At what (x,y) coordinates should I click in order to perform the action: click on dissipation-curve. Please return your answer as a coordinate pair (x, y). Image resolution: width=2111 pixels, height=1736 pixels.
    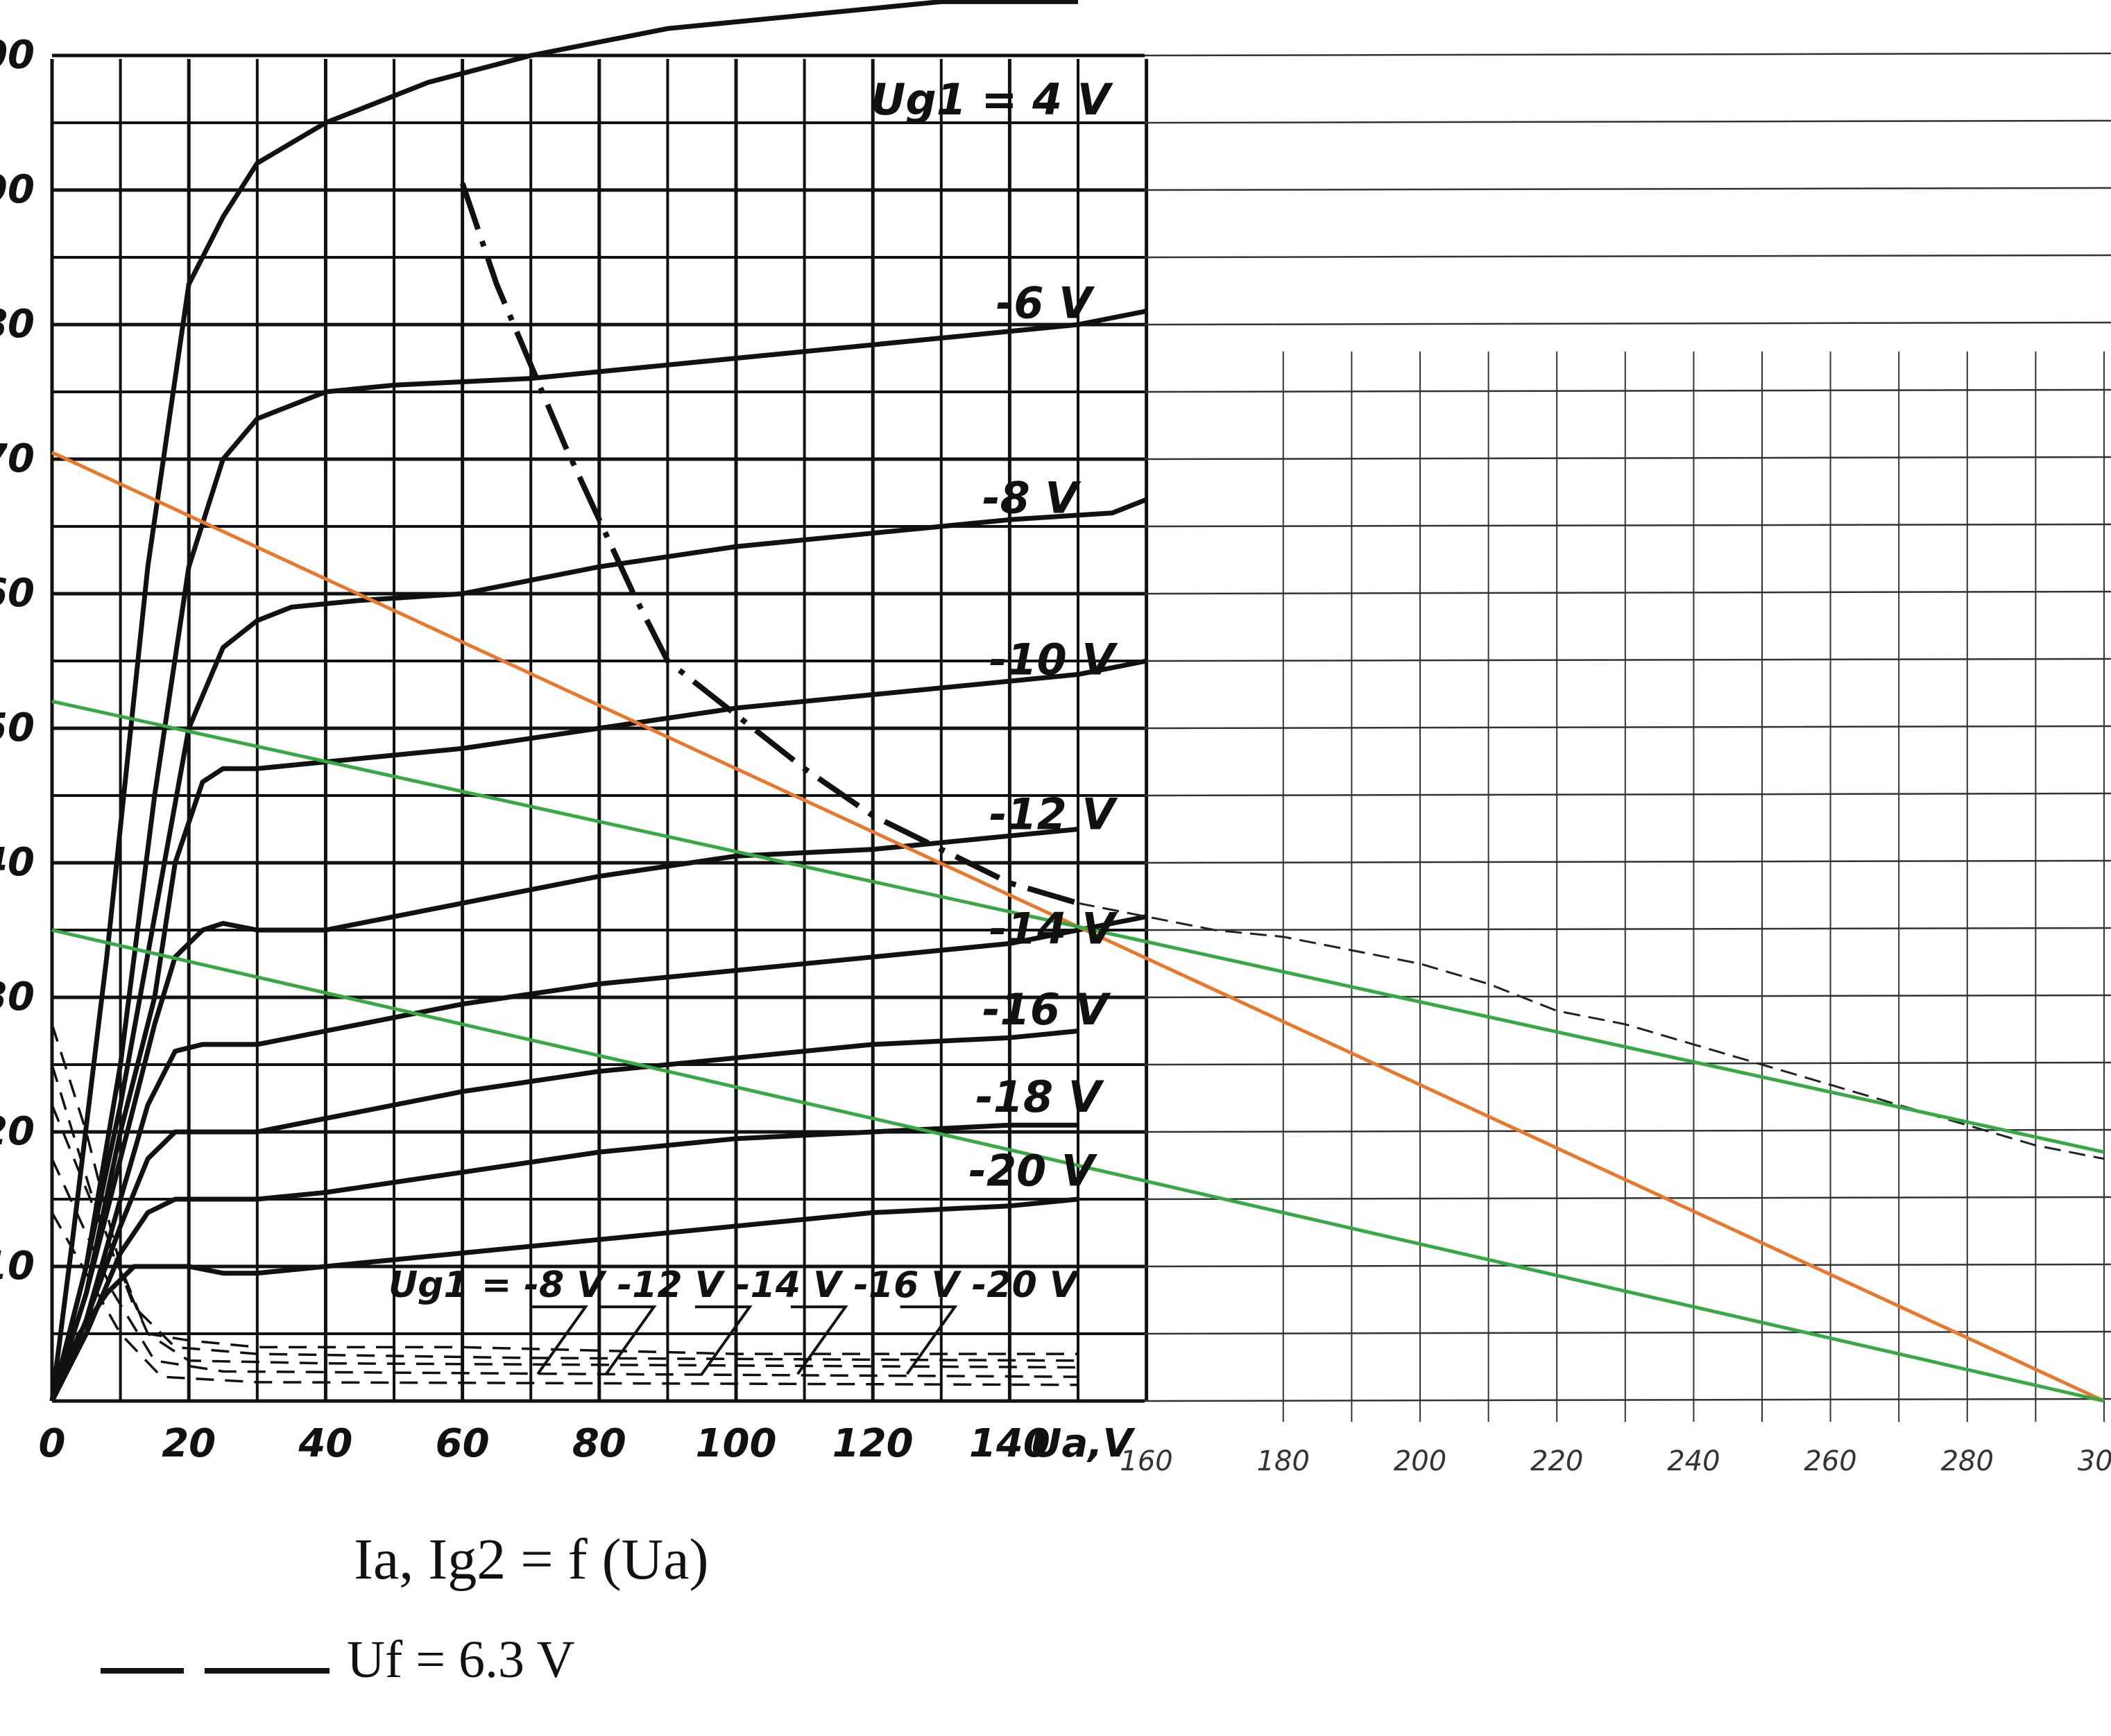
    Looking at the image, I should click on (769, 544).